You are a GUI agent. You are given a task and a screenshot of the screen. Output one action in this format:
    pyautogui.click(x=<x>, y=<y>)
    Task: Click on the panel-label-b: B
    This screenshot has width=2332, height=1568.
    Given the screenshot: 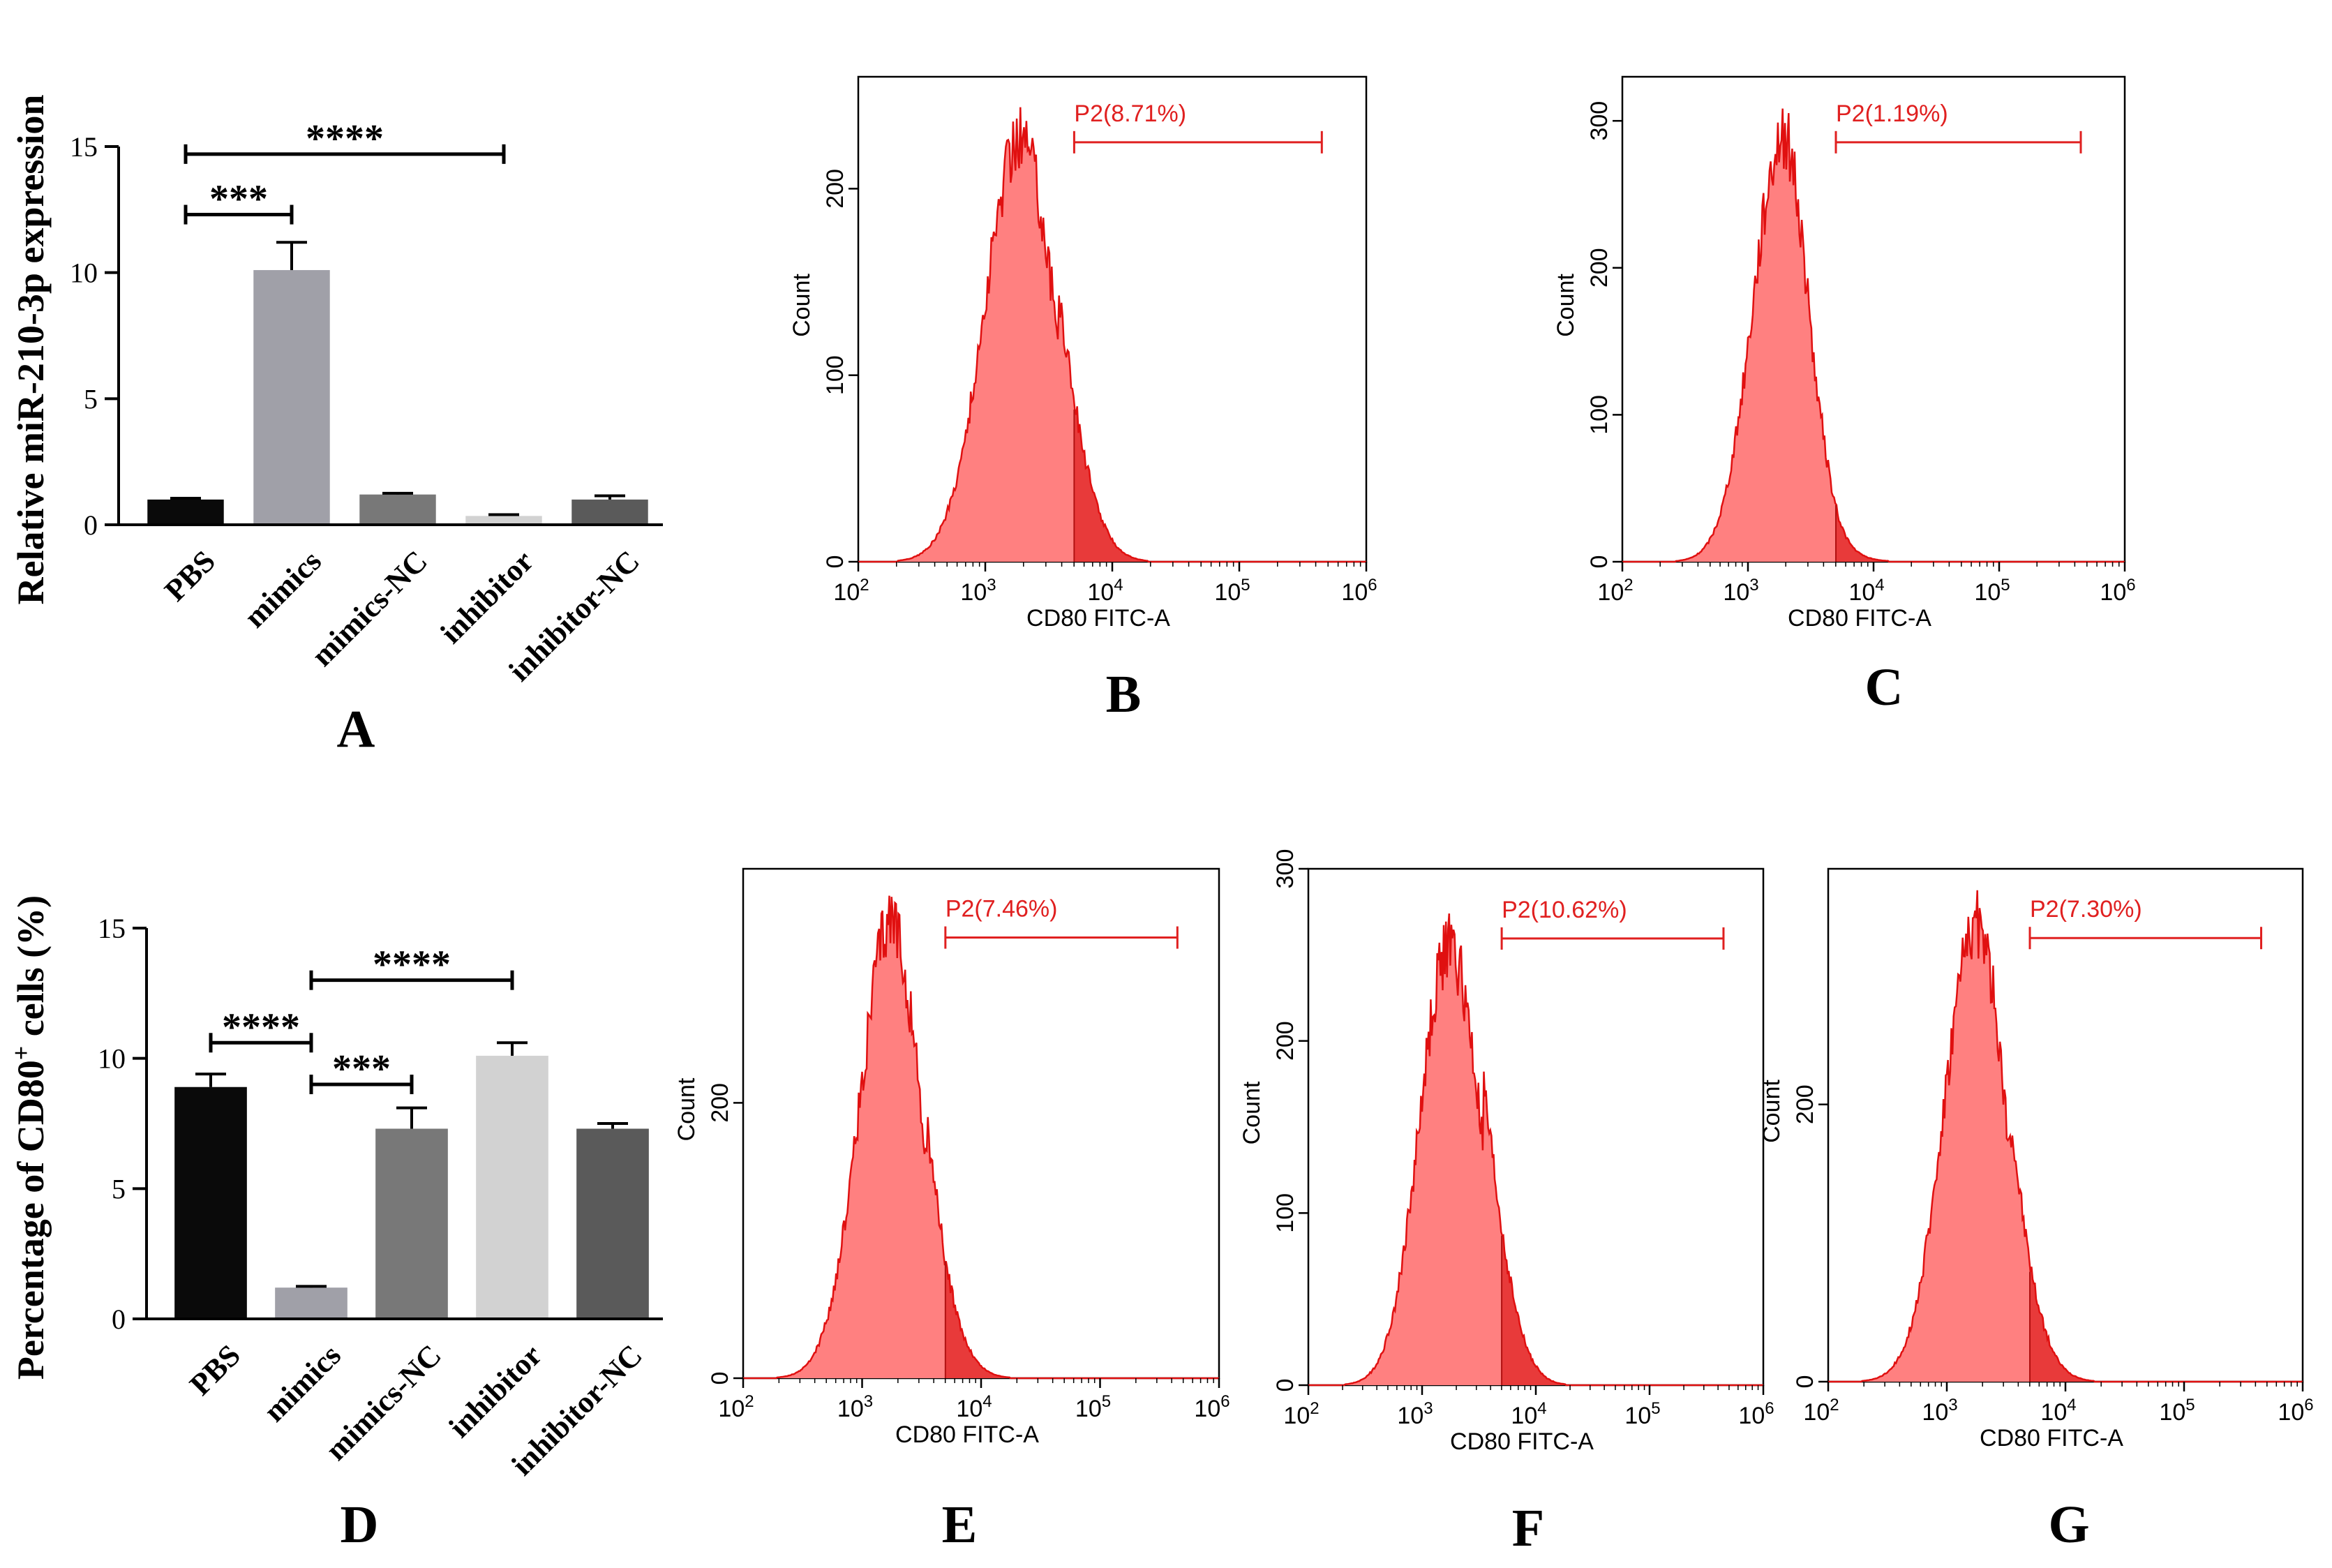 What is the action you would take?
    pyautogui.click(x=1124, y=694)
    